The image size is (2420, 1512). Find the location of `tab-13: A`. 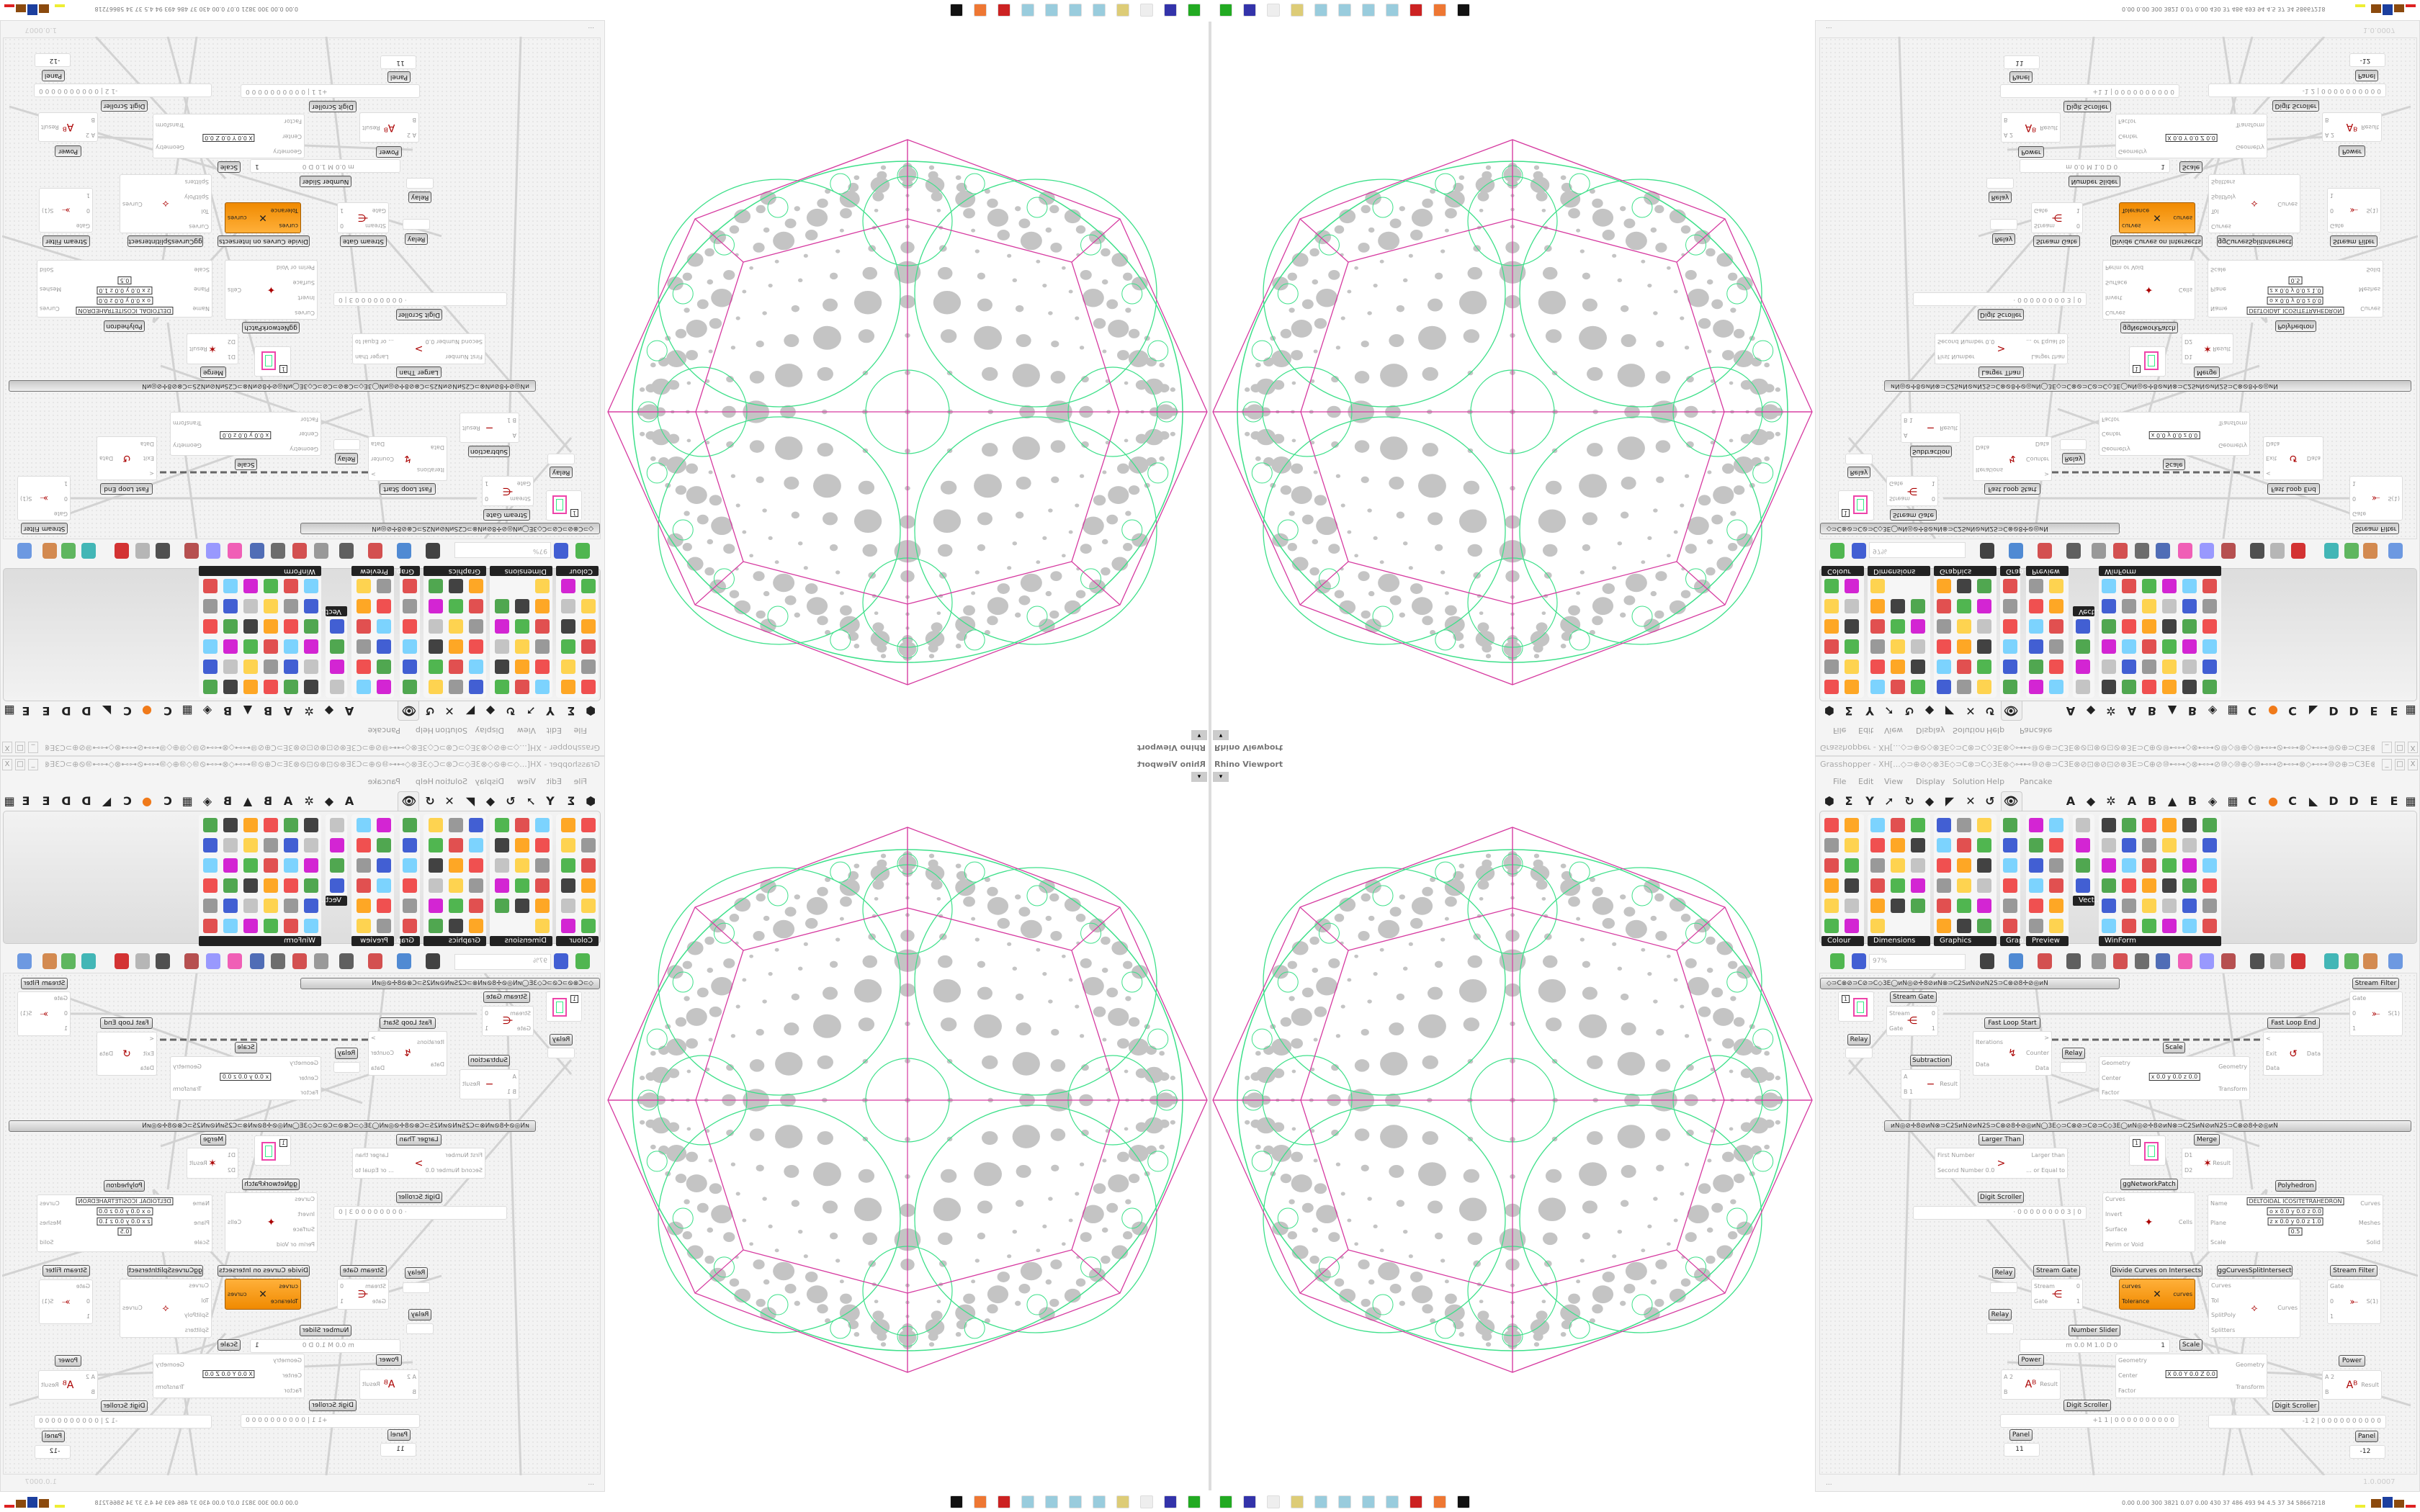

tab-13: A is located at coordinates (288, 801).